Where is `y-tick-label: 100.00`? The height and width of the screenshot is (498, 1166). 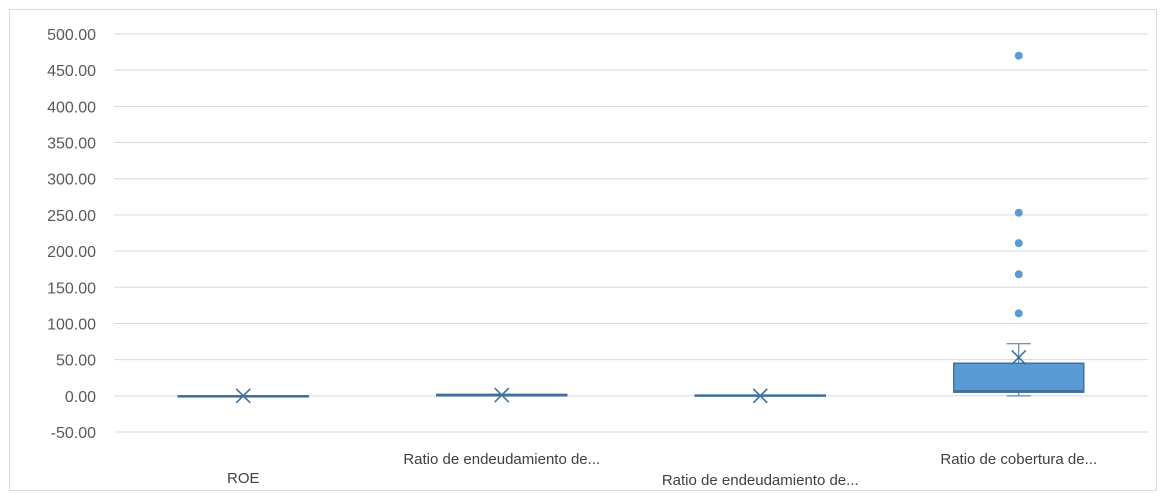 y-tick-label: 100.00 is located at coordinates (71, 324).